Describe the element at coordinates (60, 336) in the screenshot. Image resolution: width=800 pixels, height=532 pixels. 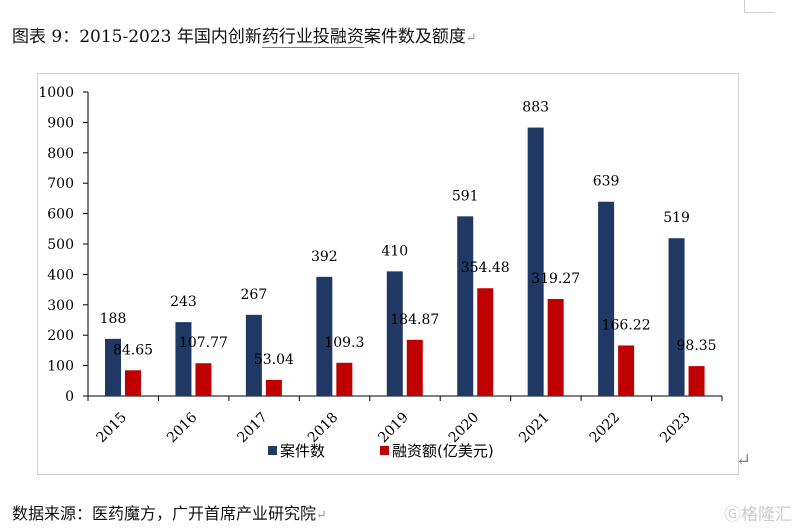
I see `y-tick-label: 200` at that location.